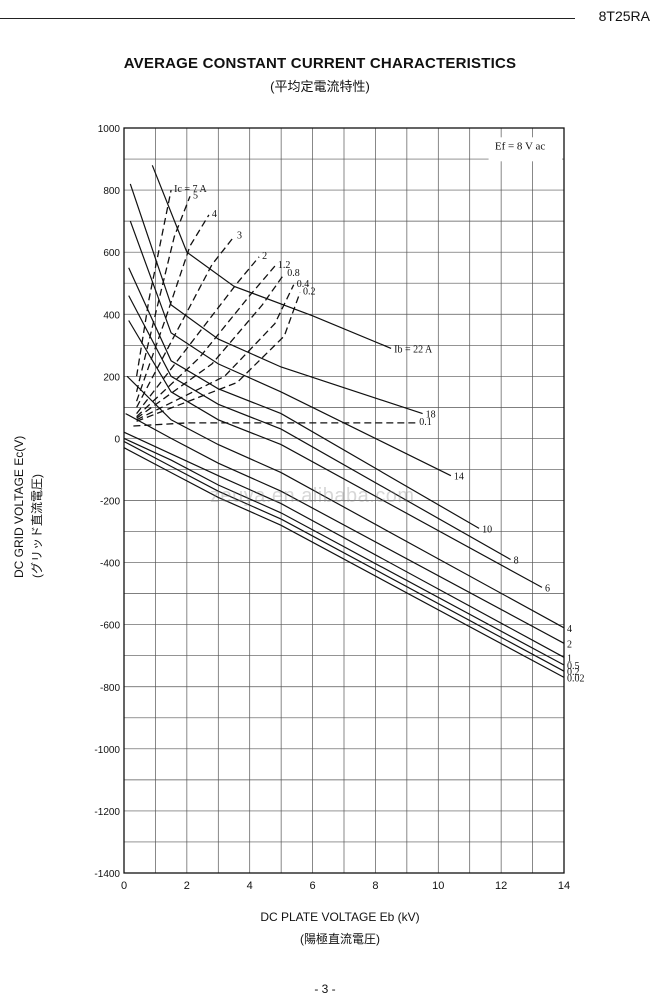  I want to click on ib-curve-label: 0.2, so click(573, 672).